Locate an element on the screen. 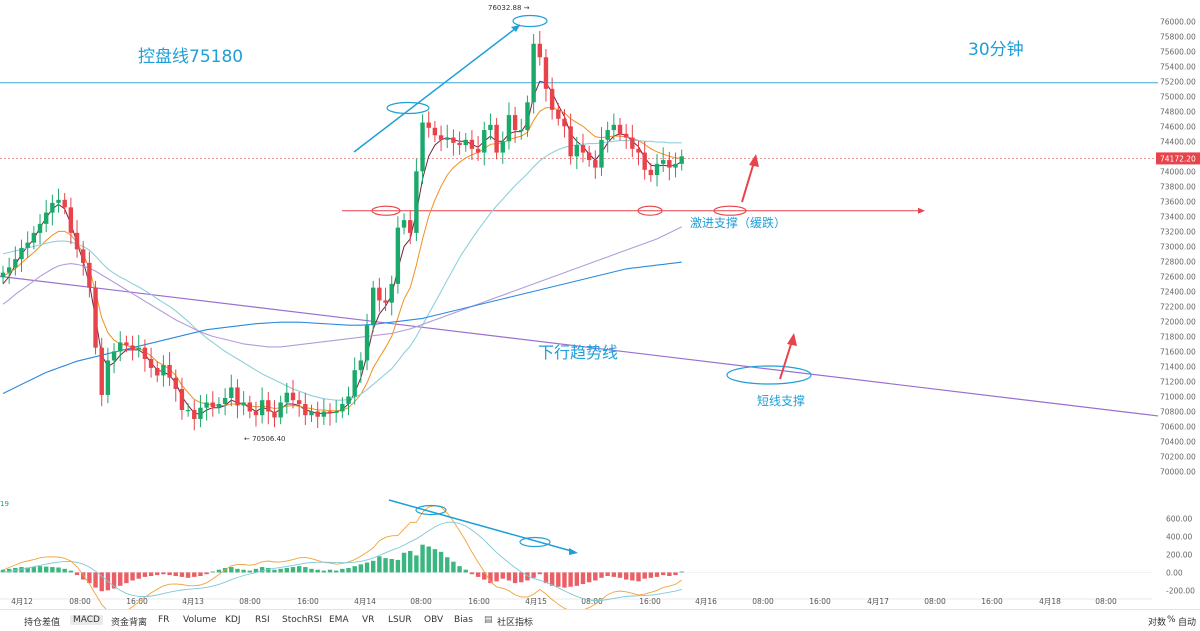 The image size is (1200, 631). macd-tick-label: -200.00 is located at coordinates (1180, 590).